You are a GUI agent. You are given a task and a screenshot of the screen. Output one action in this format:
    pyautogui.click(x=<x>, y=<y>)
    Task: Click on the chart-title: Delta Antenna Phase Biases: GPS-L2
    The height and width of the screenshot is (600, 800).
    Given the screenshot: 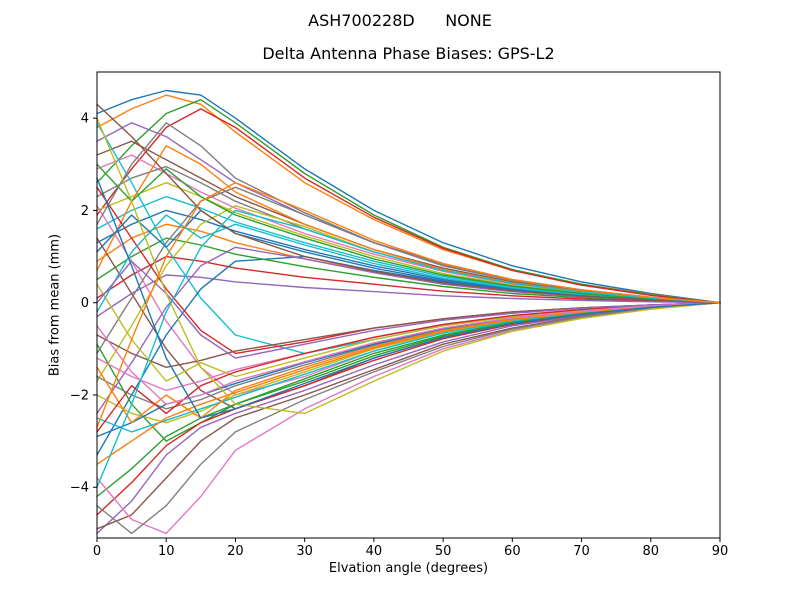 What is the action you would take?
    pyautogui.click(x=408, y=53)
    